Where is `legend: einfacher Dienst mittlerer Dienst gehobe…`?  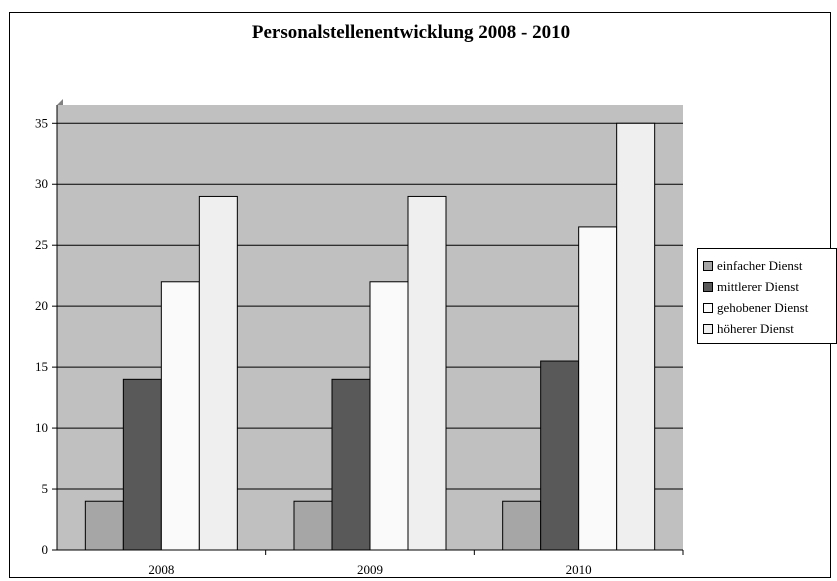
legend: einfacher Dienst mittlerer Dienst gehobe… is located at coordinates (767, 296).